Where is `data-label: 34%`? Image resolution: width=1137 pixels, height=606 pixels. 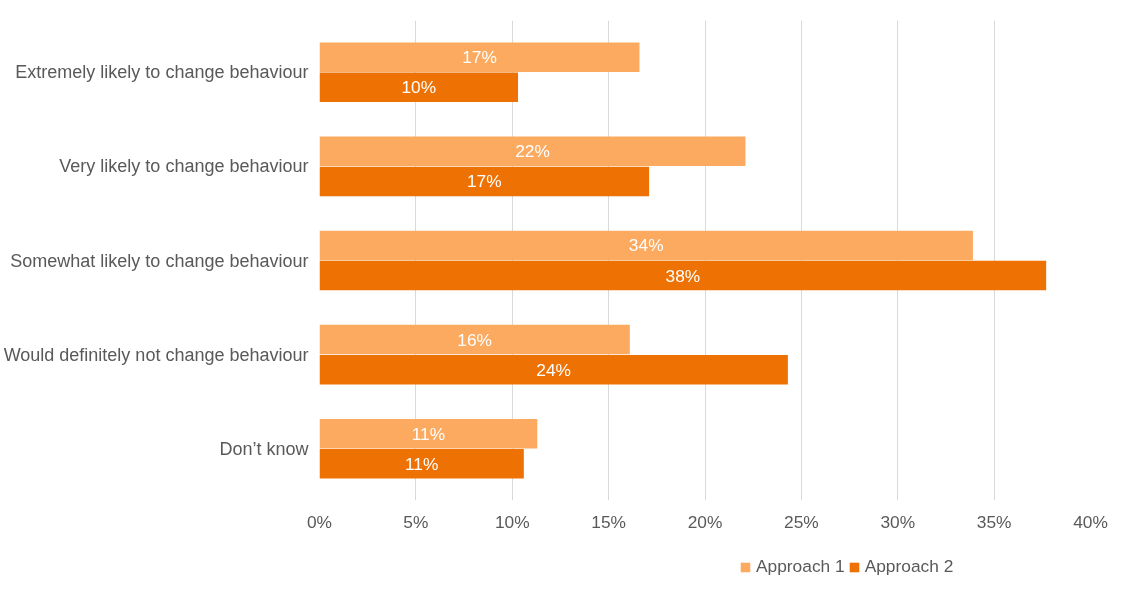 data-label: 34% is located at coordinates (646, 245).